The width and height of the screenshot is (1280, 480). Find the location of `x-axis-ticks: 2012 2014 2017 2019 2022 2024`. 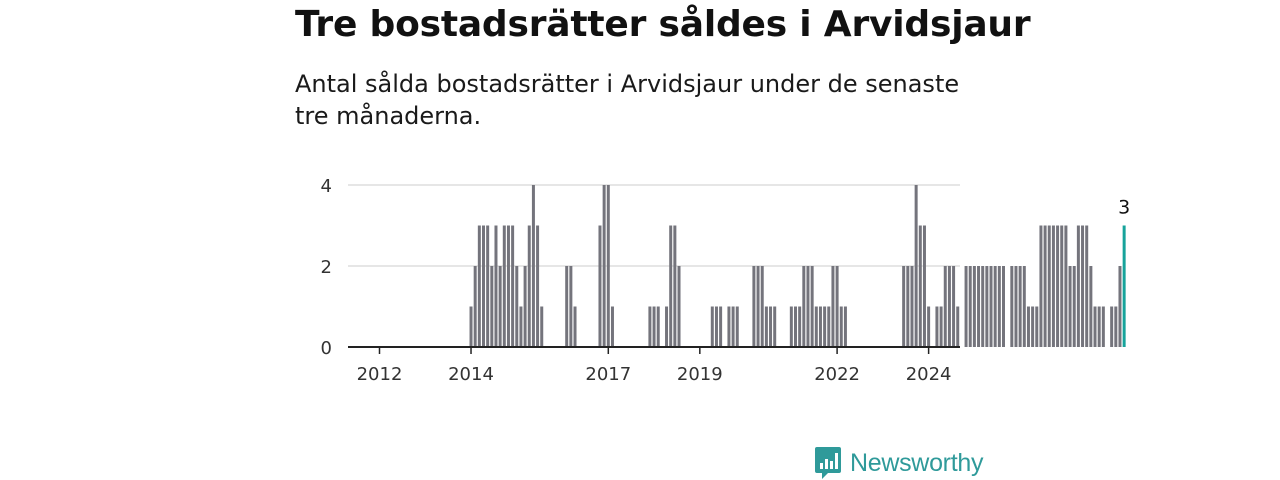

x-axis-ticks: 2012 2014 2017 2019 2022 2024 is located at coordinates (654, 366).